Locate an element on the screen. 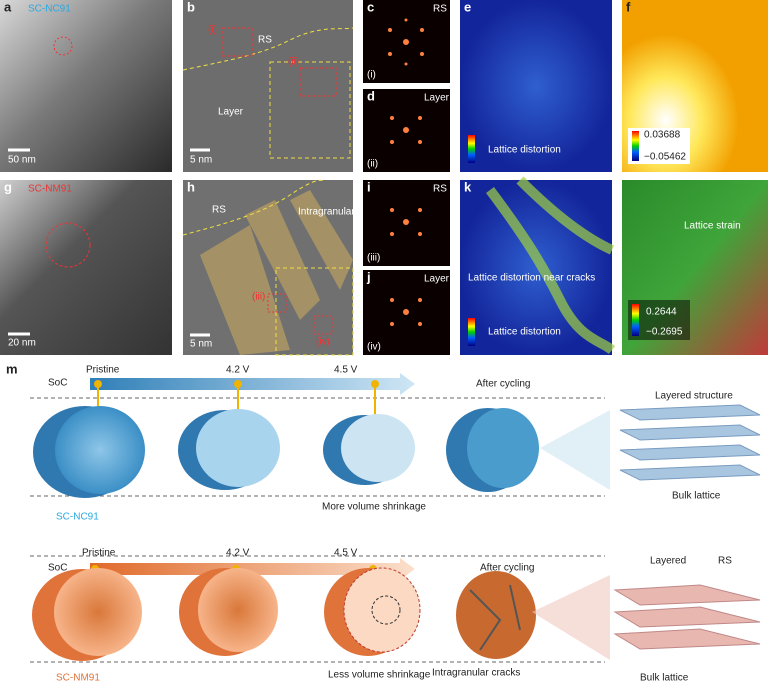 Image resolution: width=768 pixels, height=690 pixels. hrtem-image is located at coordinates (268, 86).